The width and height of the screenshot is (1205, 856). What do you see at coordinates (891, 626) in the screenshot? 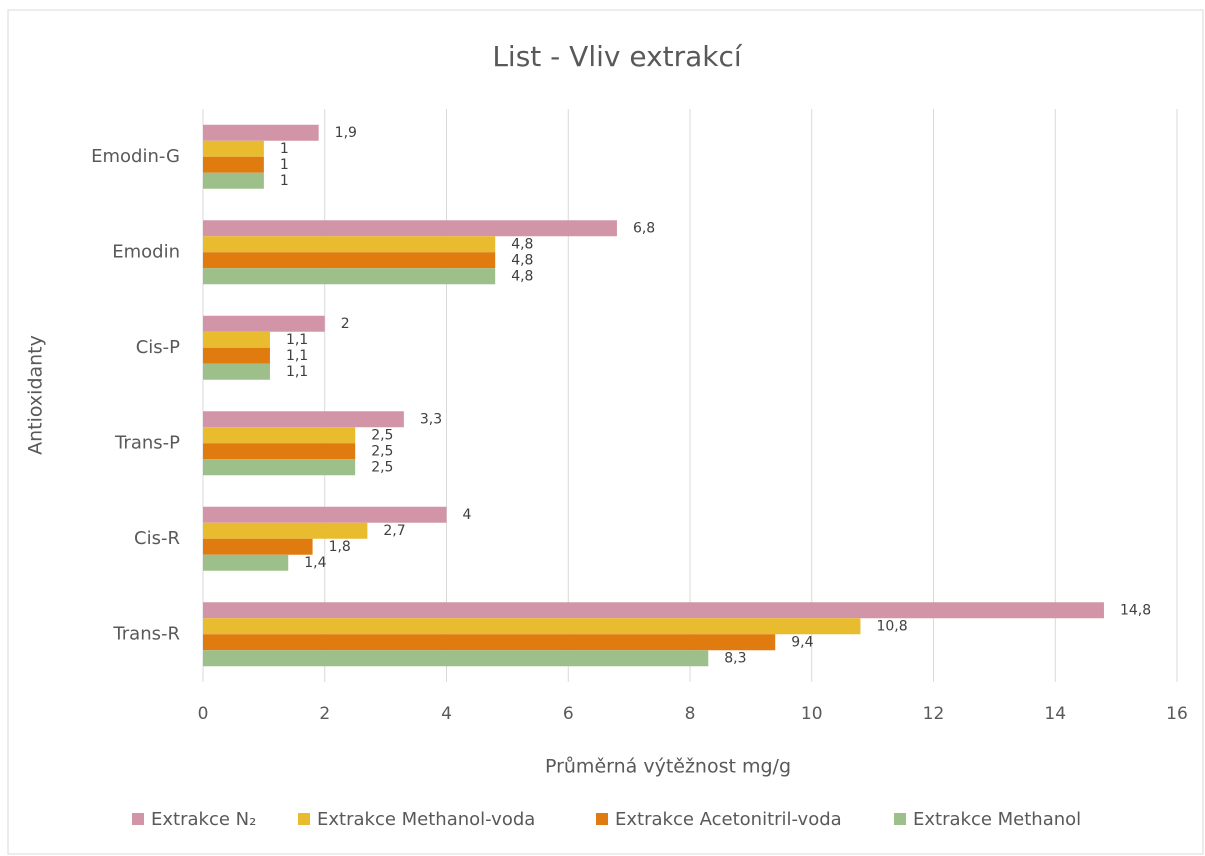
I see `data-label: 10,8` at bounding box center [891, 626].